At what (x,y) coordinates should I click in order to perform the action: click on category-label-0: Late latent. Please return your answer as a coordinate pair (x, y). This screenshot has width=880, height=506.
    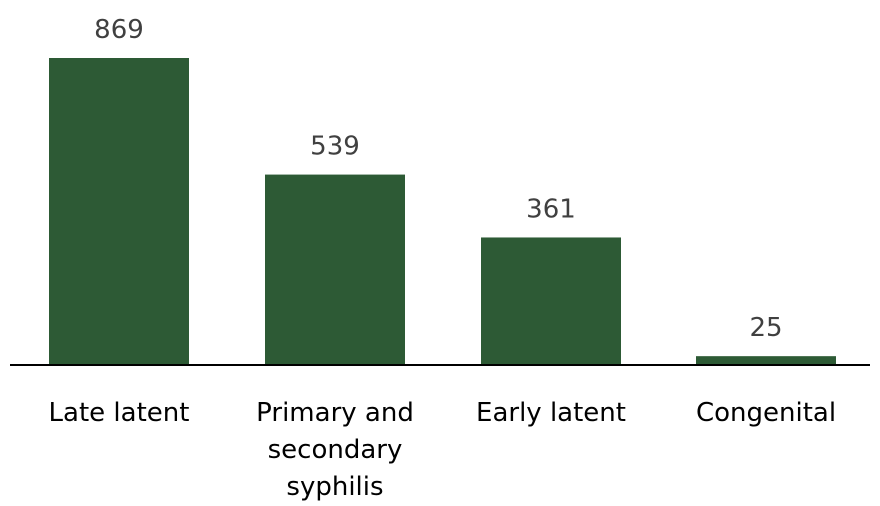
    Looking at the image, I should click on (119, 413).